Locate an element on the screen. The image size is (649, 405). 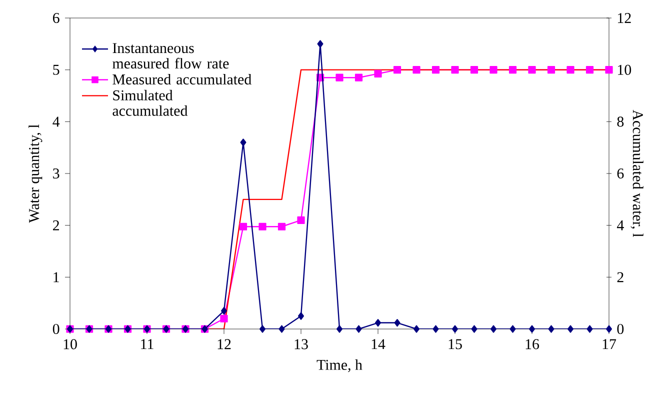
x-tick-label: 15 is located at coordinates (455, 344).